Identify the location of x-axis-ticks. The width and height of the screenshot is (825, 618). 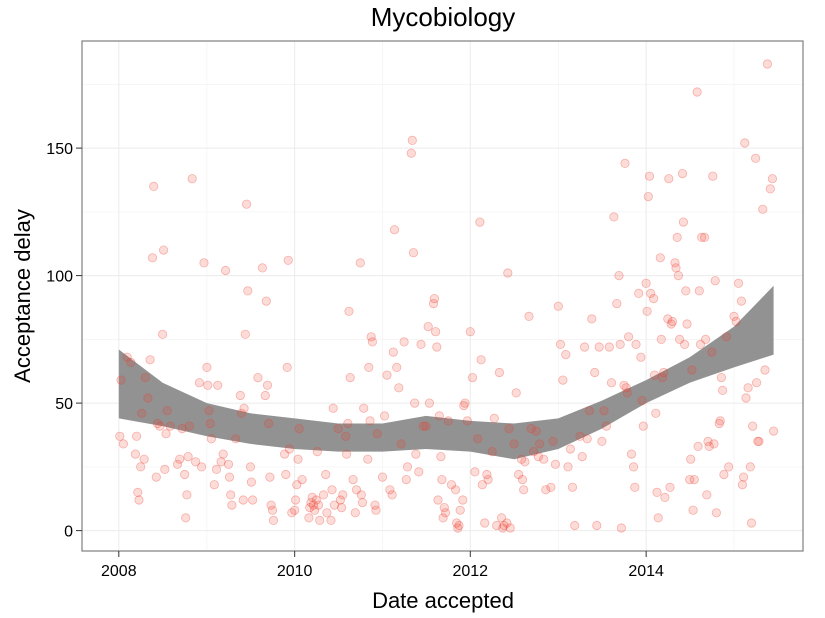
(382, 554).